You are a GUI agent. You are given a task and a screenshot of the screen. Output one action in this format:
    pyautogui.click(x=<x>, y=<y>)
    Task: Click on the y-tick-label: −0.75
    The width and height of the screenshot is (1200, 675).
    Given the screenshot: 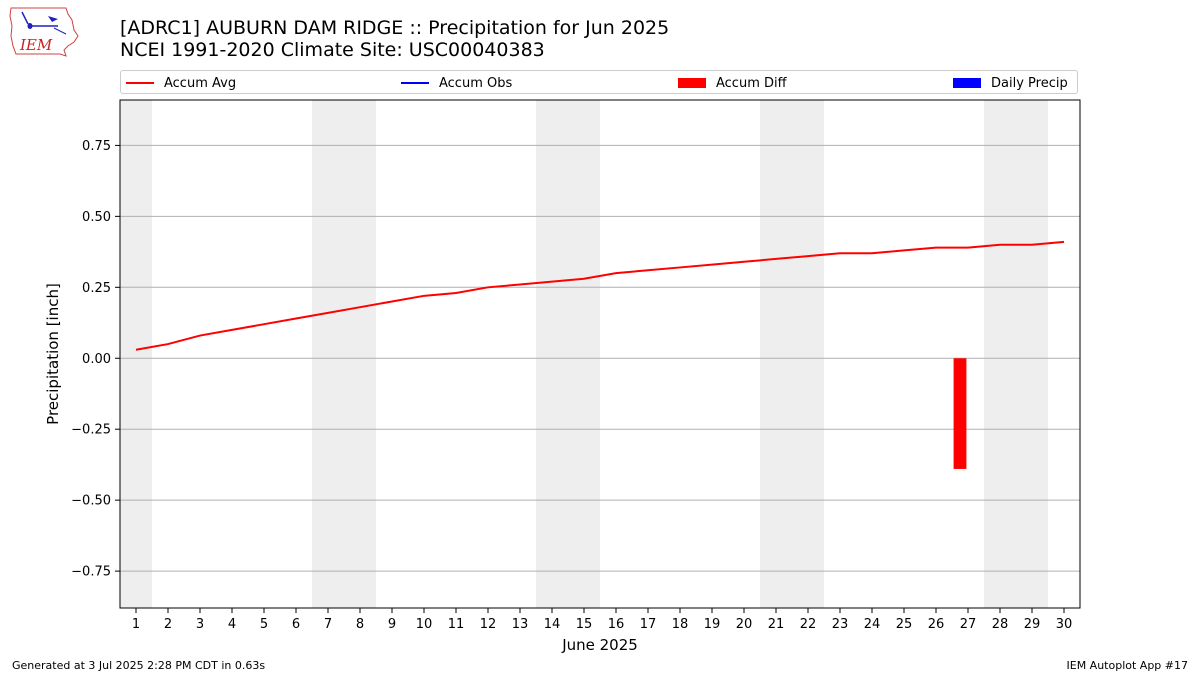 What is the action you would take?
    pyautogui.click(x=91, y=572)
    